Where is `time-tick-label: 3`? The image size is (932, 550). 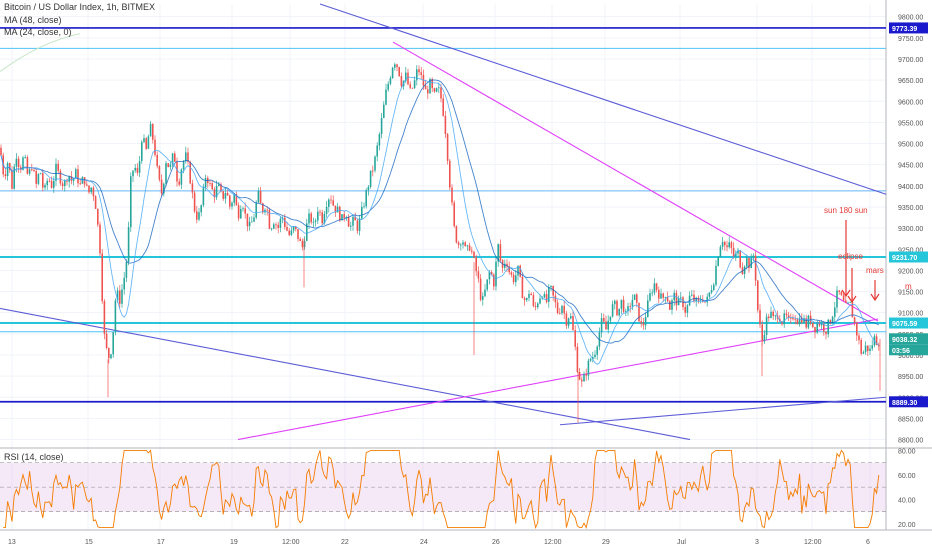 time-tick-label: 3 is located at coordinates (757, 542).